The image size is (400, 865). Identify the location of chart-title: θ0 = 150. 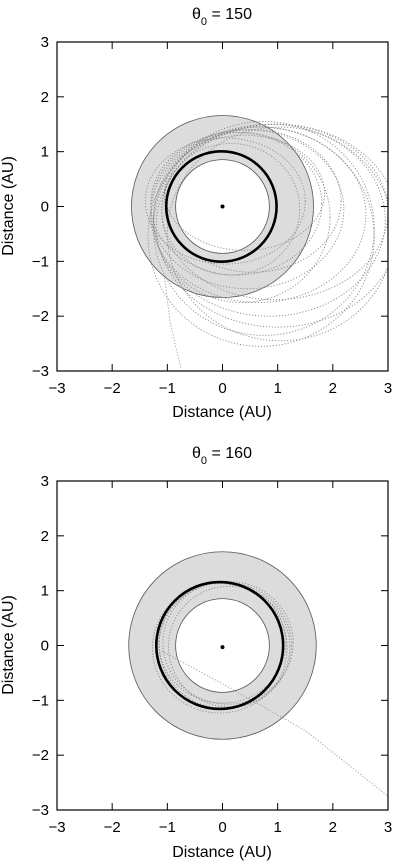
(222, 17).